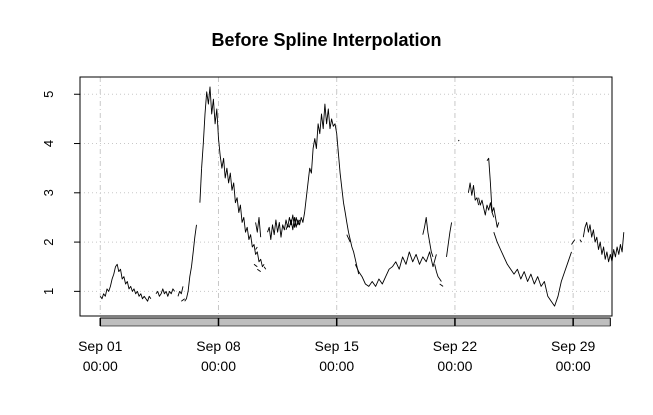  Describe the element at coordinates (48, 241) in the screenshot. I see `y-tick-label: 2` at that location.